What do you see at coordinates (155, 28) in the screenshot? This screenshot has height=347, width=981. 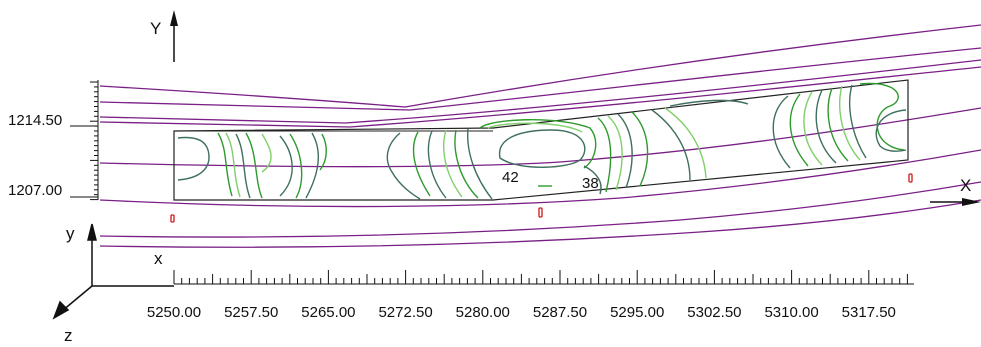 I see `big-y-label: Y` at bounding box center [155, 28].